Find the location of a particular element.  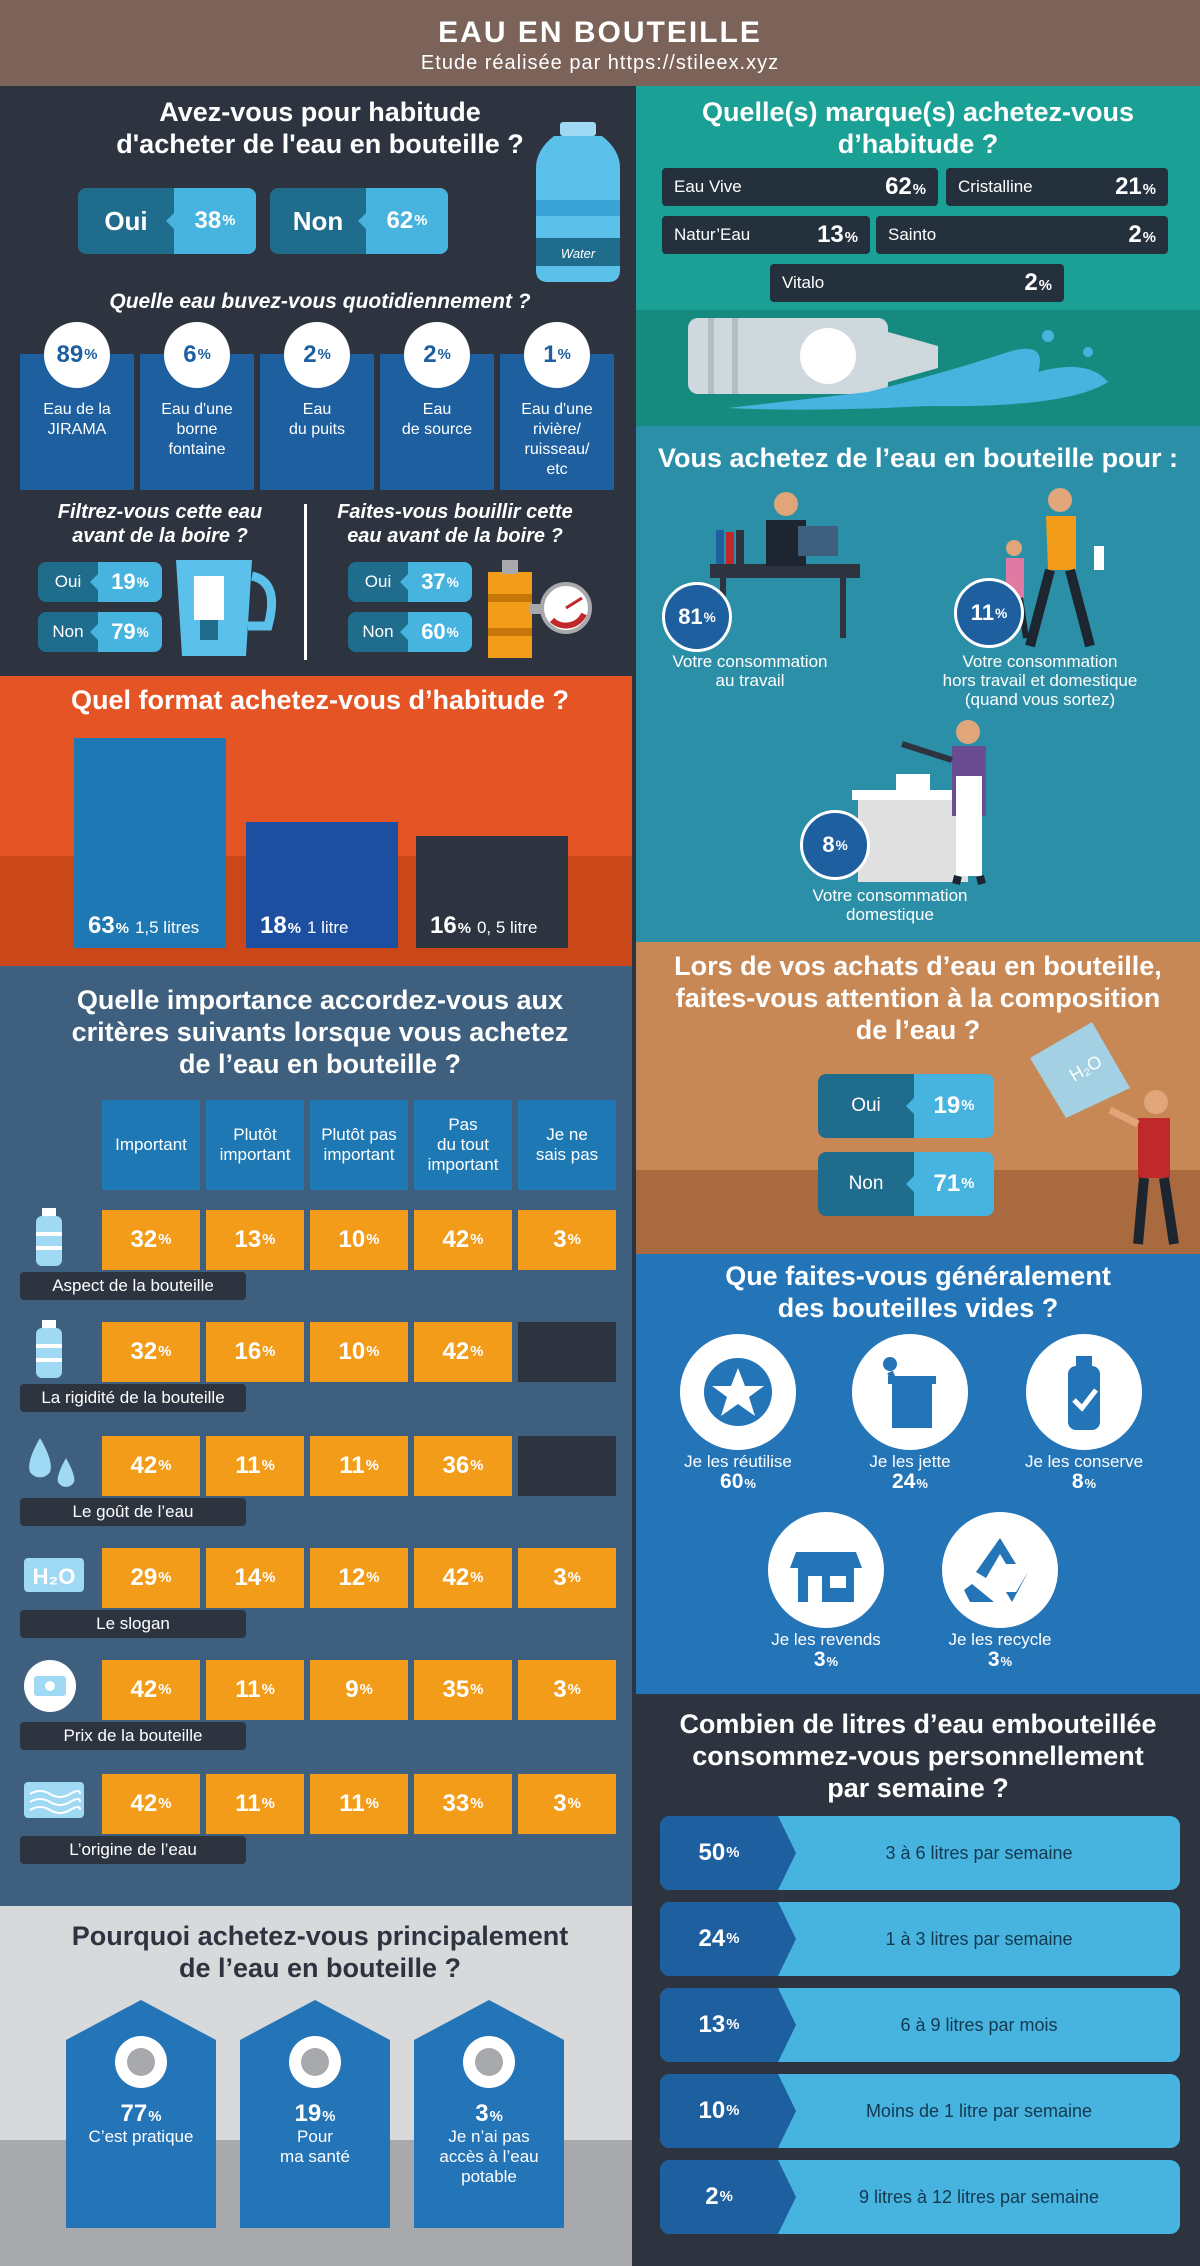

recycle-icon is located at coordinates (1000, 1570).